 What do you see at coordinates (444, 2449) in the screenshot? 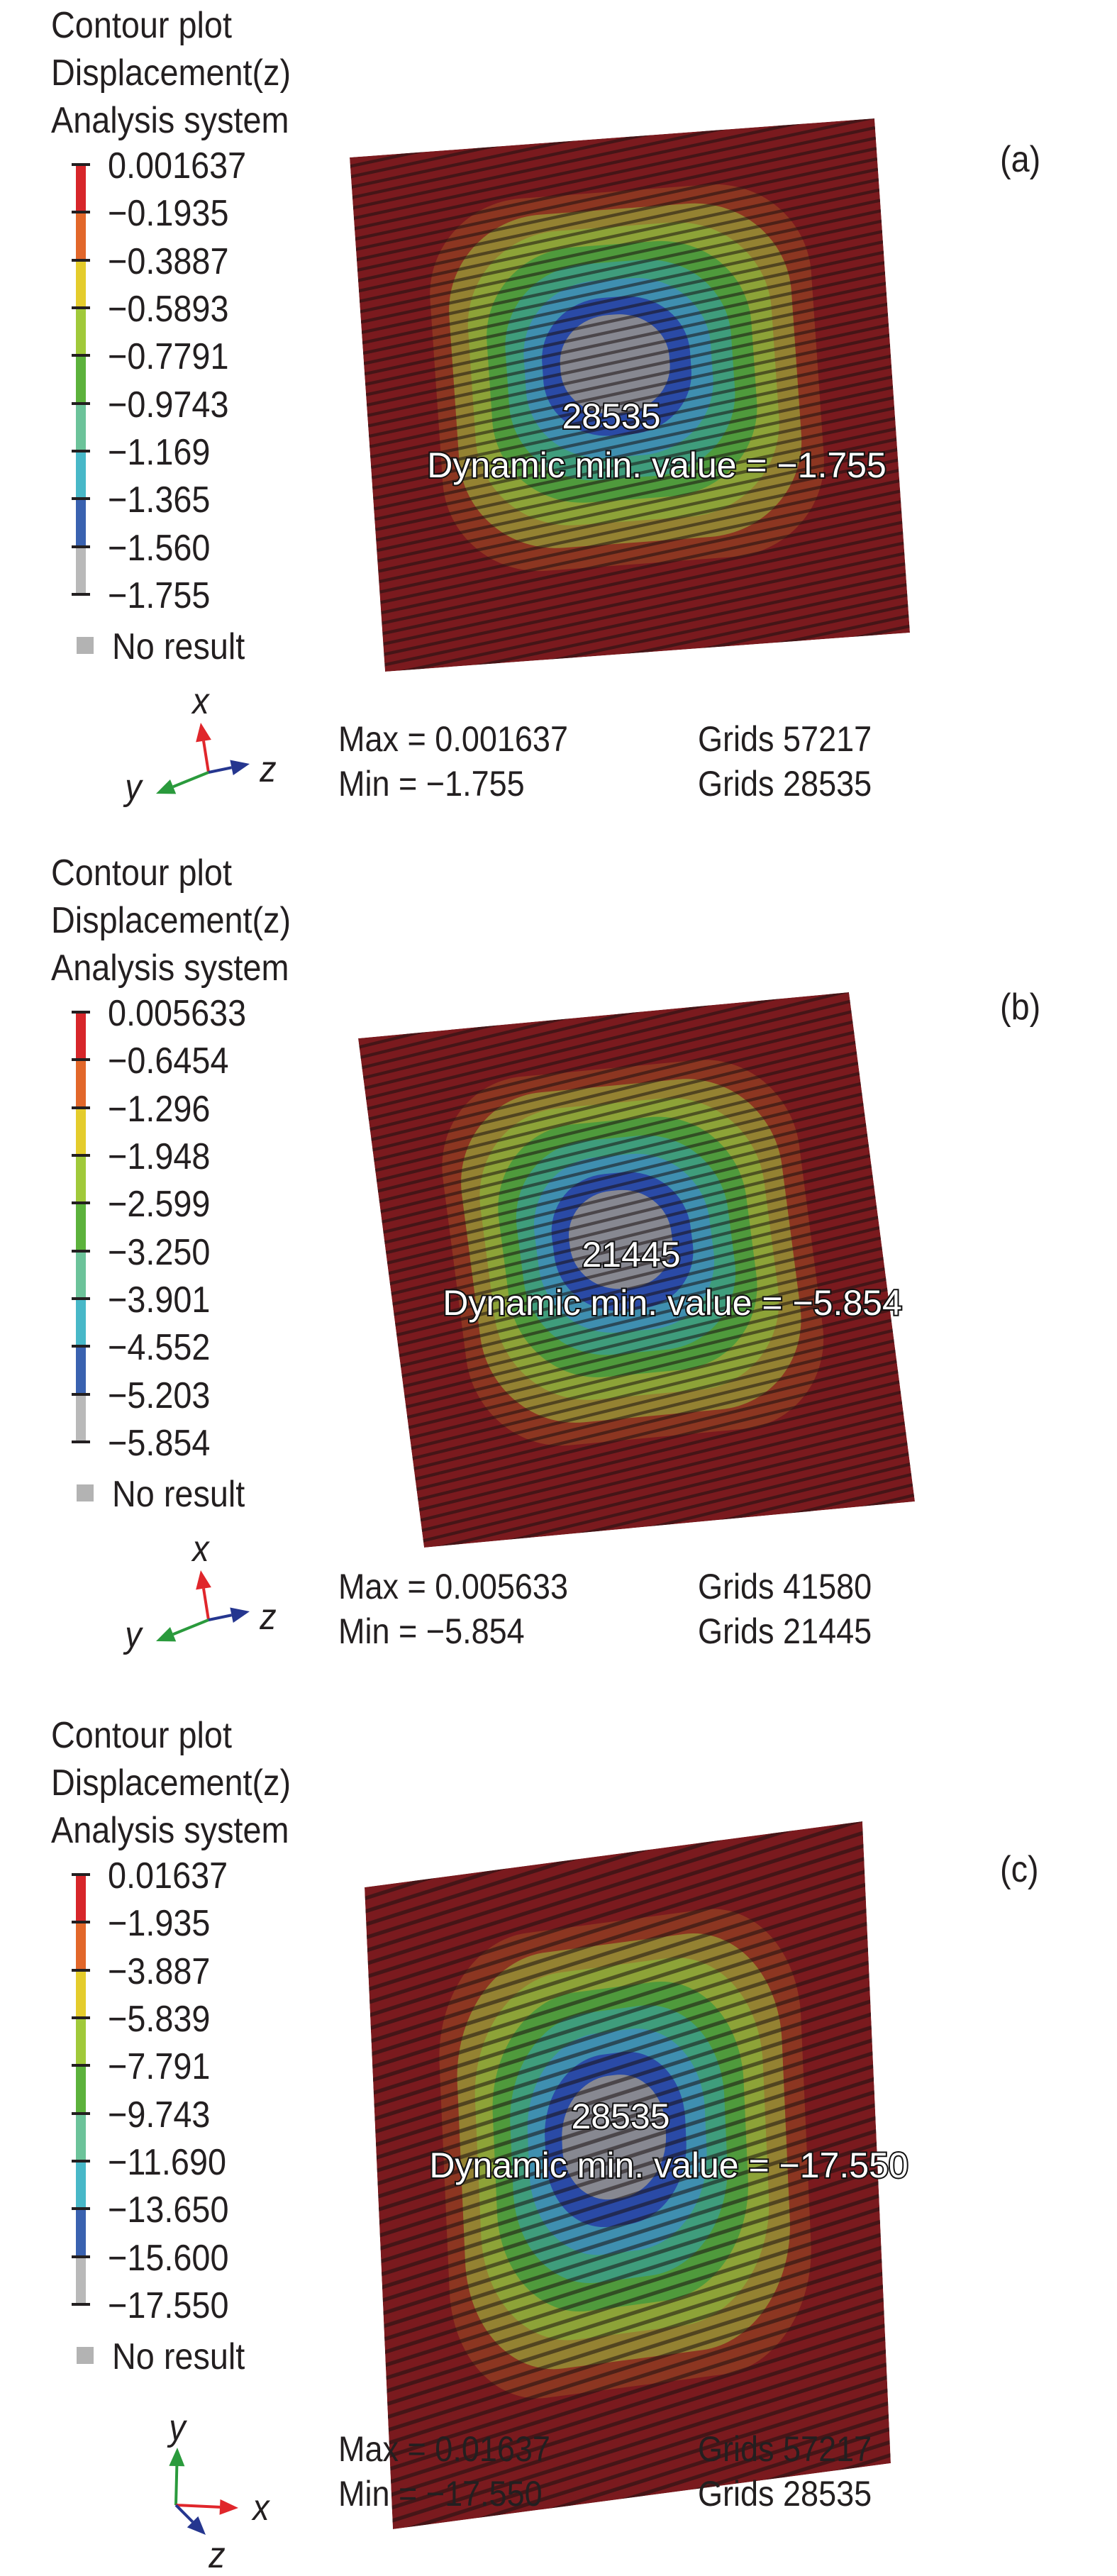
I see `max-value-label: Max = 0.01637` at bounding box center [444, 2449].